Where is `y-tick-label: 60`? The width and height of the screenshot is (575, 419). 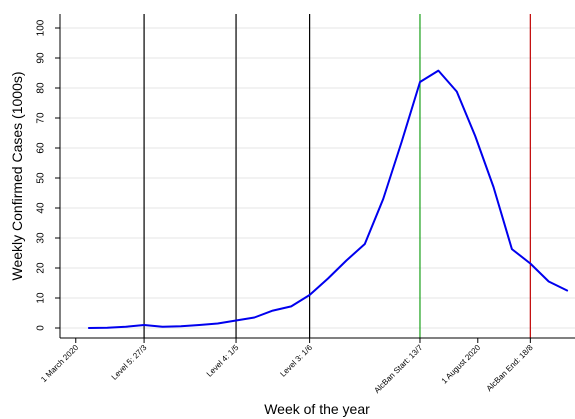
y-tick-label: 60 is located at coordinates (41, 148).